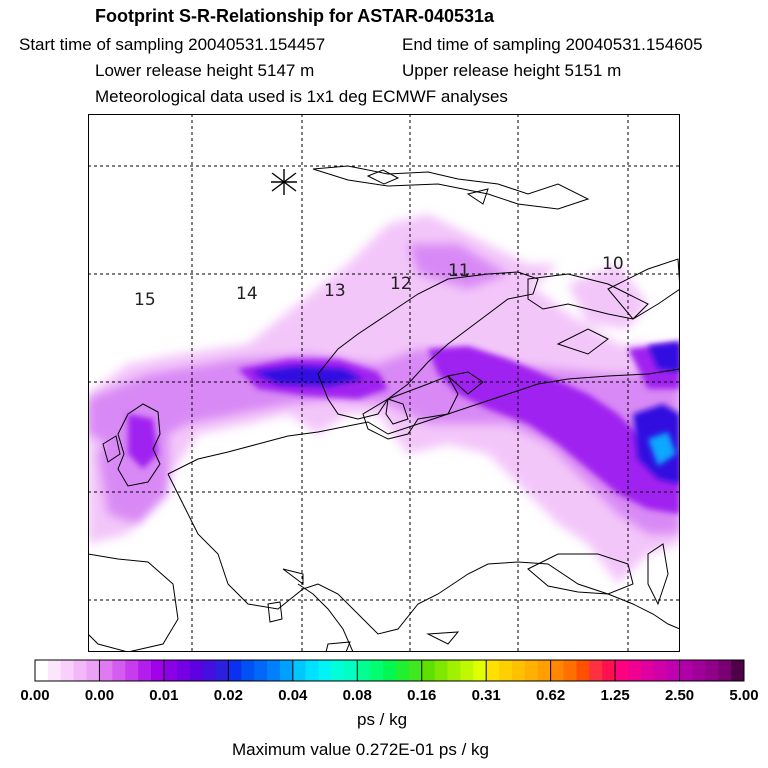 The image size is (768, 768). I want to click on lower-release-height-label: Lower release height 5147 m, so click(205, 70).